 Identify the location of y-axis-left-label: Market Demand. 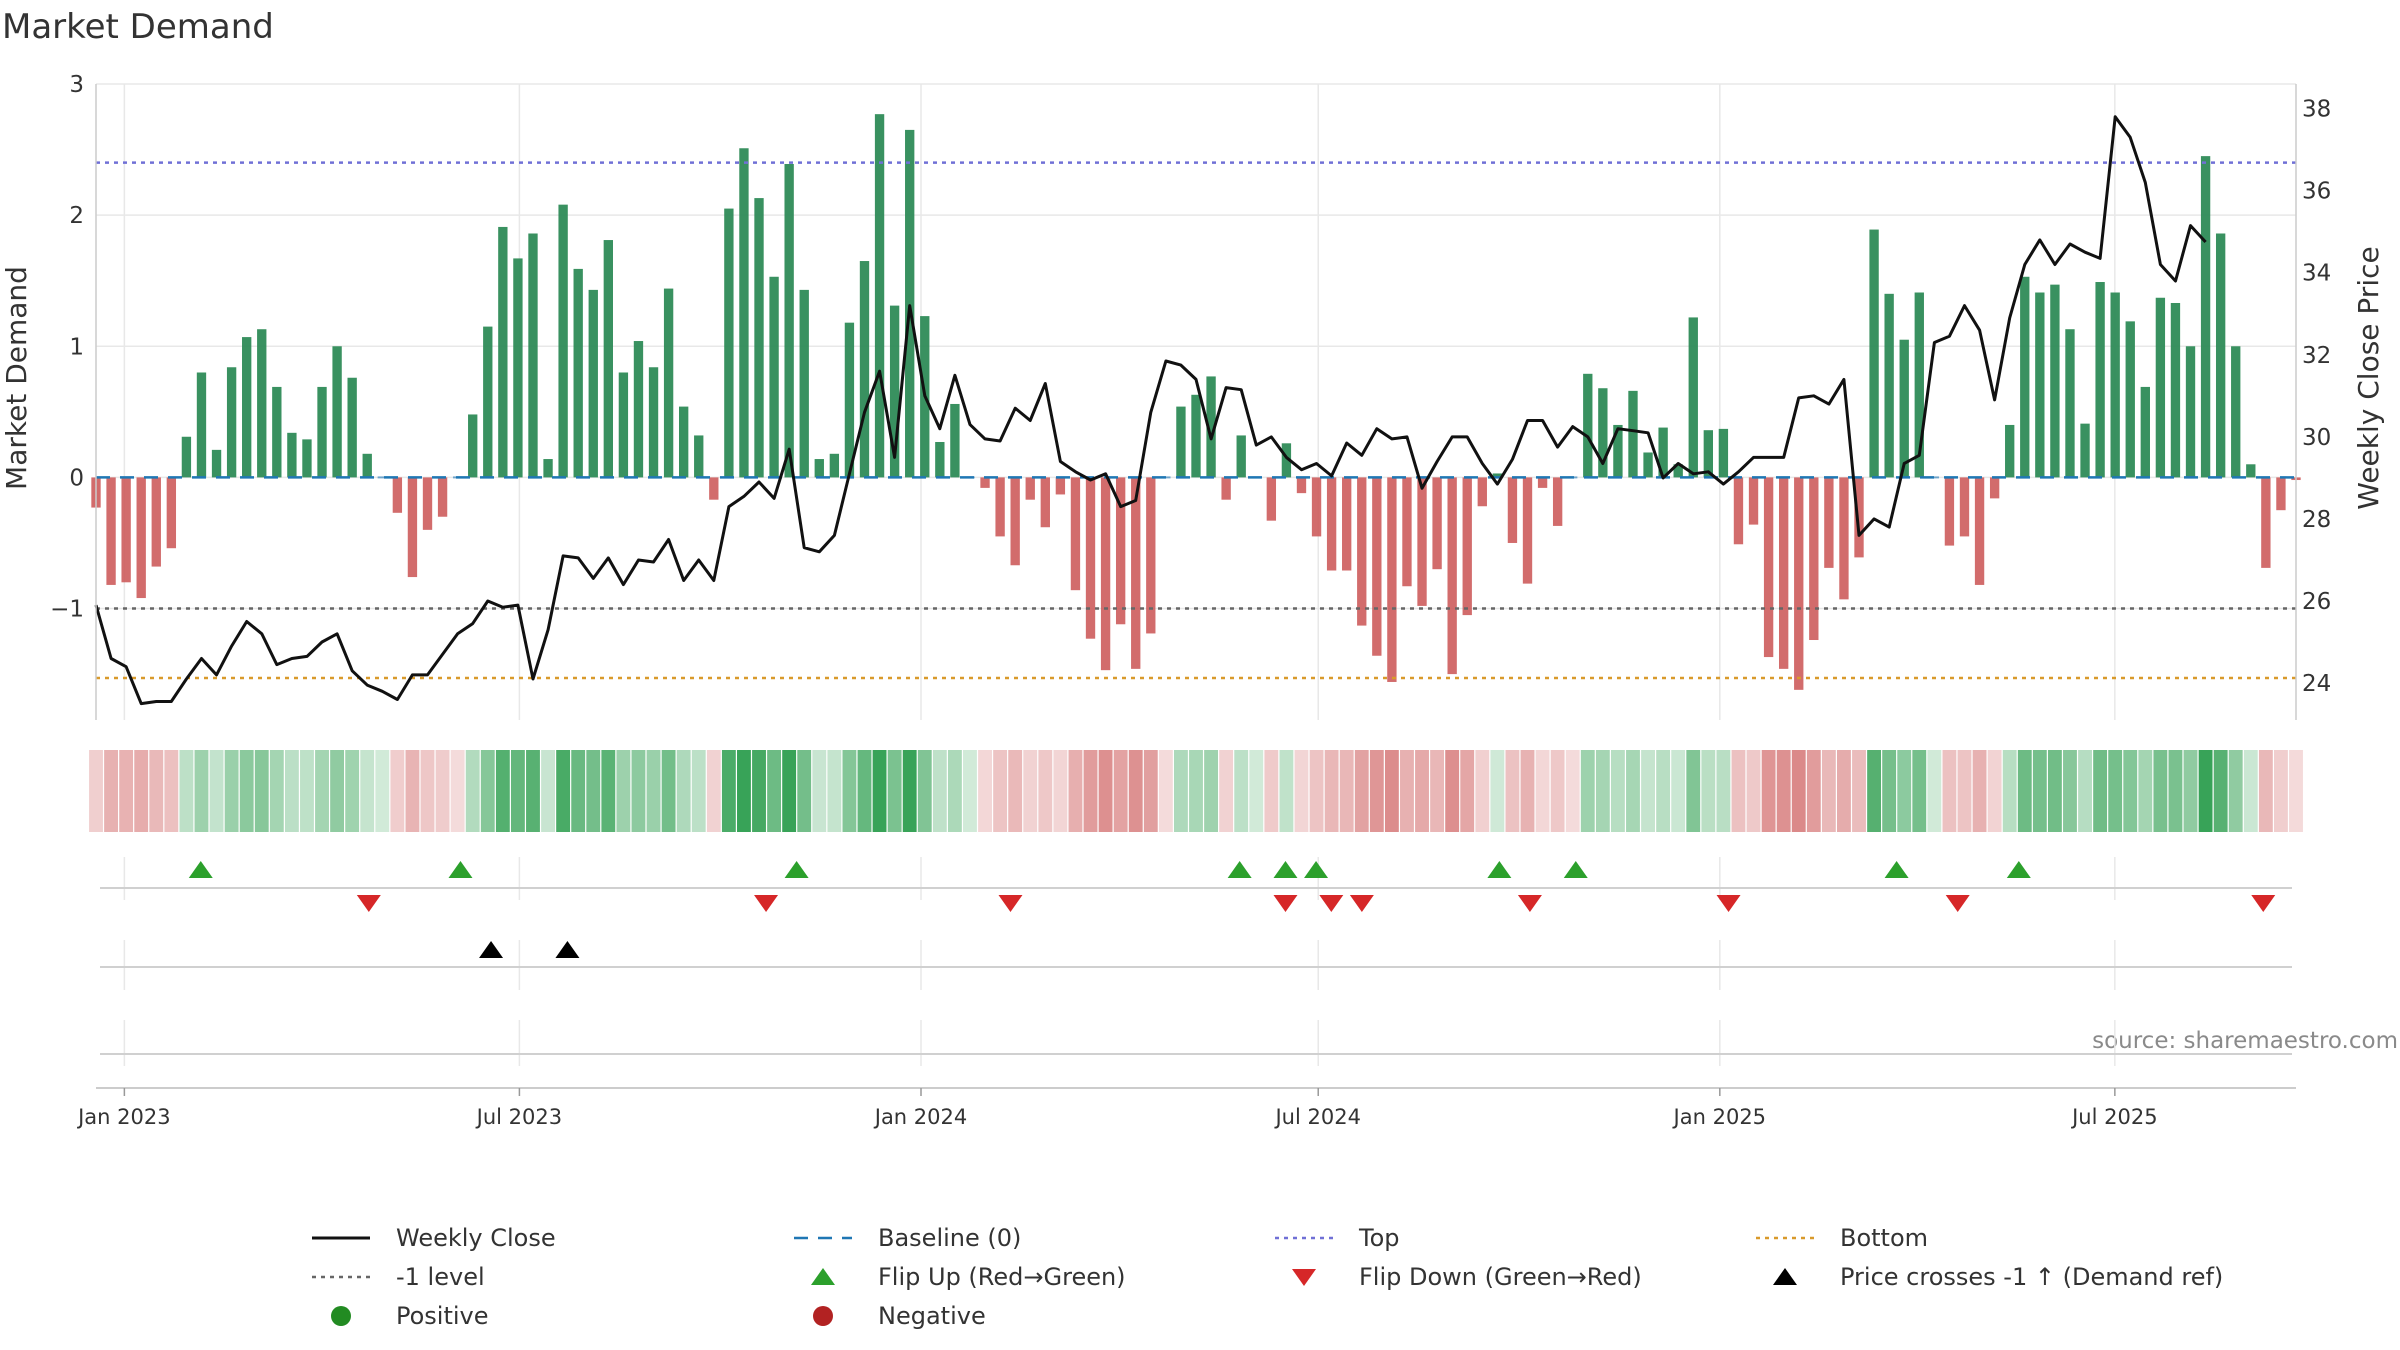
(16, 378).